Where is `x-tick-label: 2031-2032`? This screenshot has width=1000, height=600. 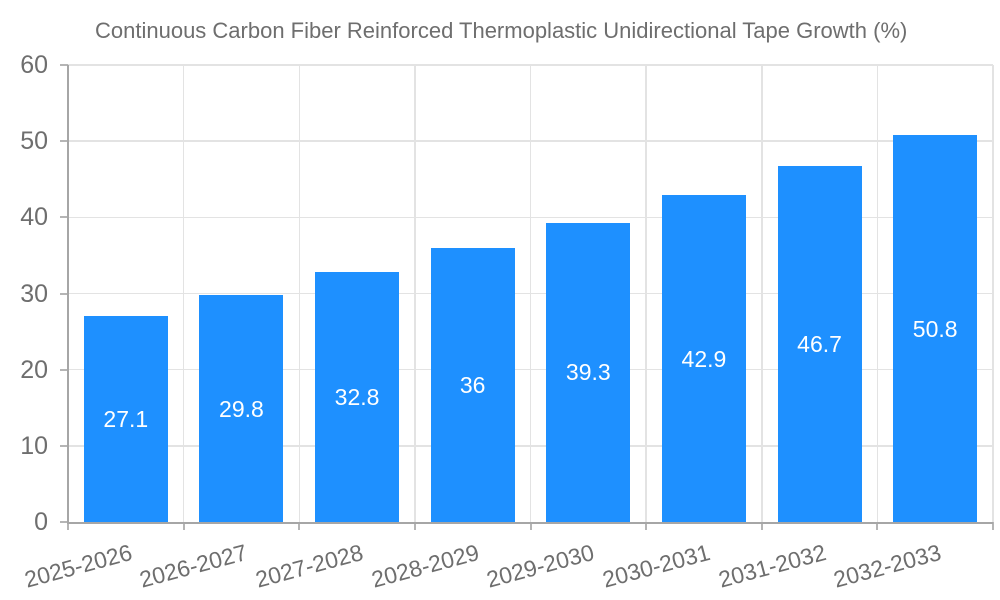
x-tick-label: 2031-2032 is located at coordinates (772, 566).